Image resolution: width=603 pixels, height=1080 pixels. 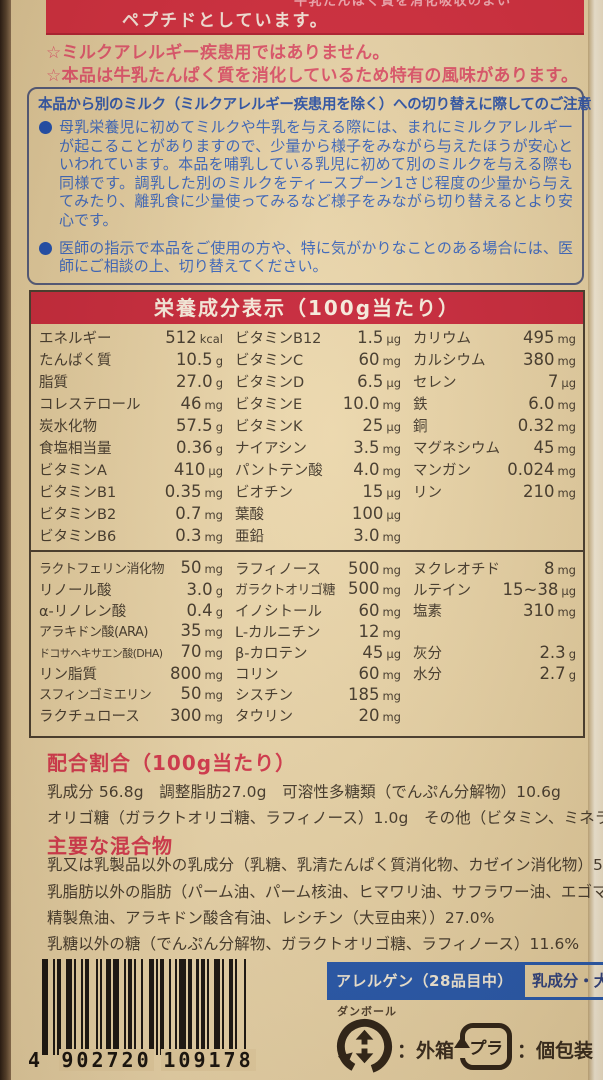 What do you see at coordinates (494, 470) in the screenshot?
I see `nutrition-row: マンガン 0.024 mg` at bounding box center [494, 470].